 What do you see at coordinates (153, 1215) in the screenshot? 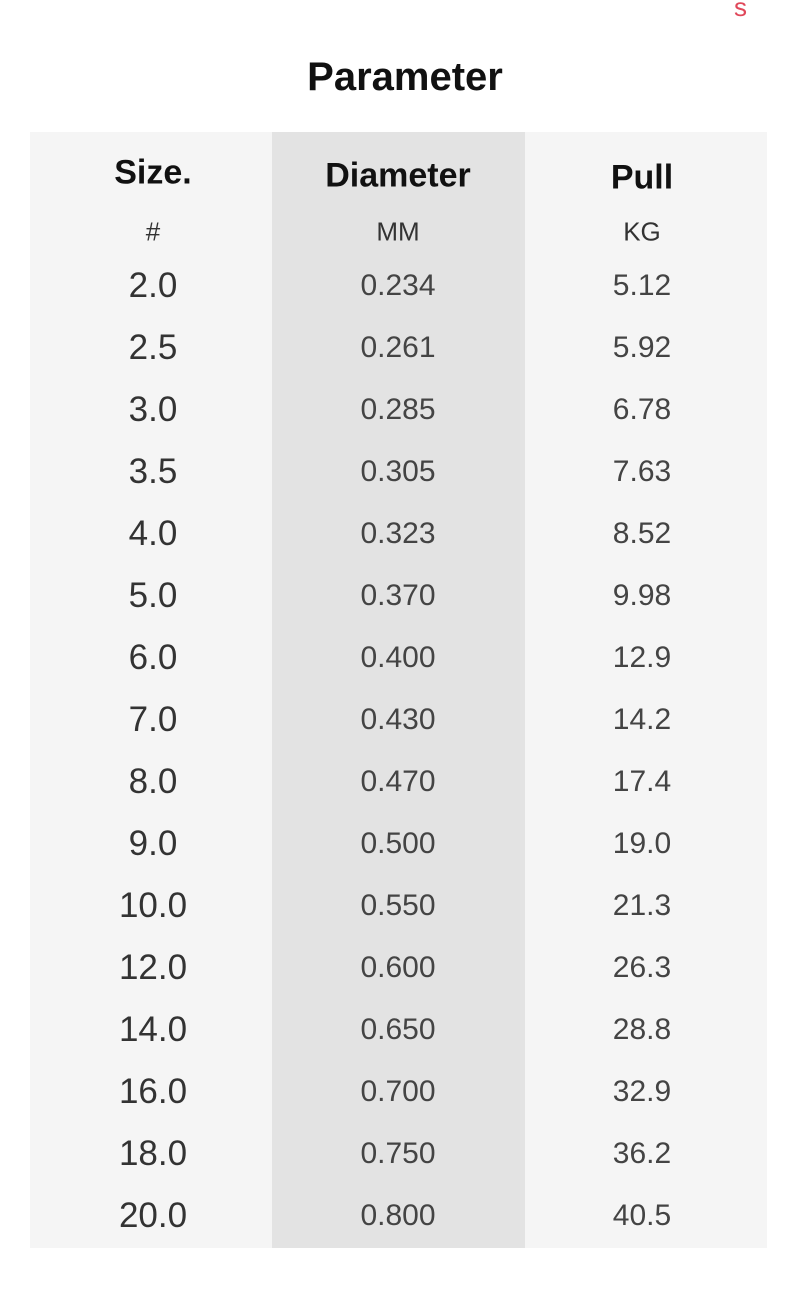
I see `cell-size: 20.0` at bounding box center [153, 1215].